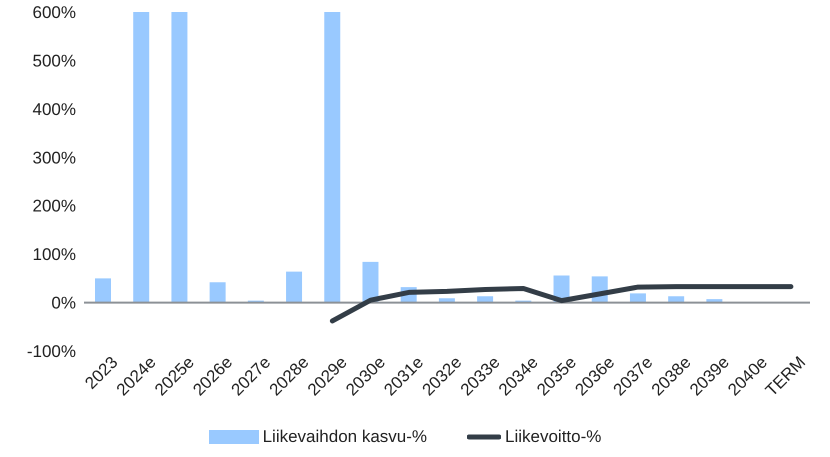 The image size is (830, 457). Describe the element at coordinates (54, 60) in the screenshot. I see `y-tick-label: 500%` at that location.